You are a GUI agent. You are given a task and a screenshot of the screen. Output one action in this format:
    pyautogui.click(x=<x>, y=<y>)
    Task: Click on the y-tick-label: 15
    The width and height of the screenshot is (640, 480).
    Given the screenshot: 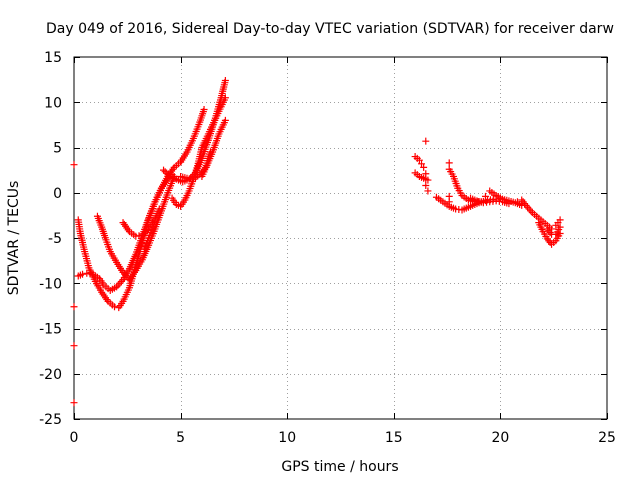 What is the action you would take?
    pyautogui.click(x=53, y=58)
    